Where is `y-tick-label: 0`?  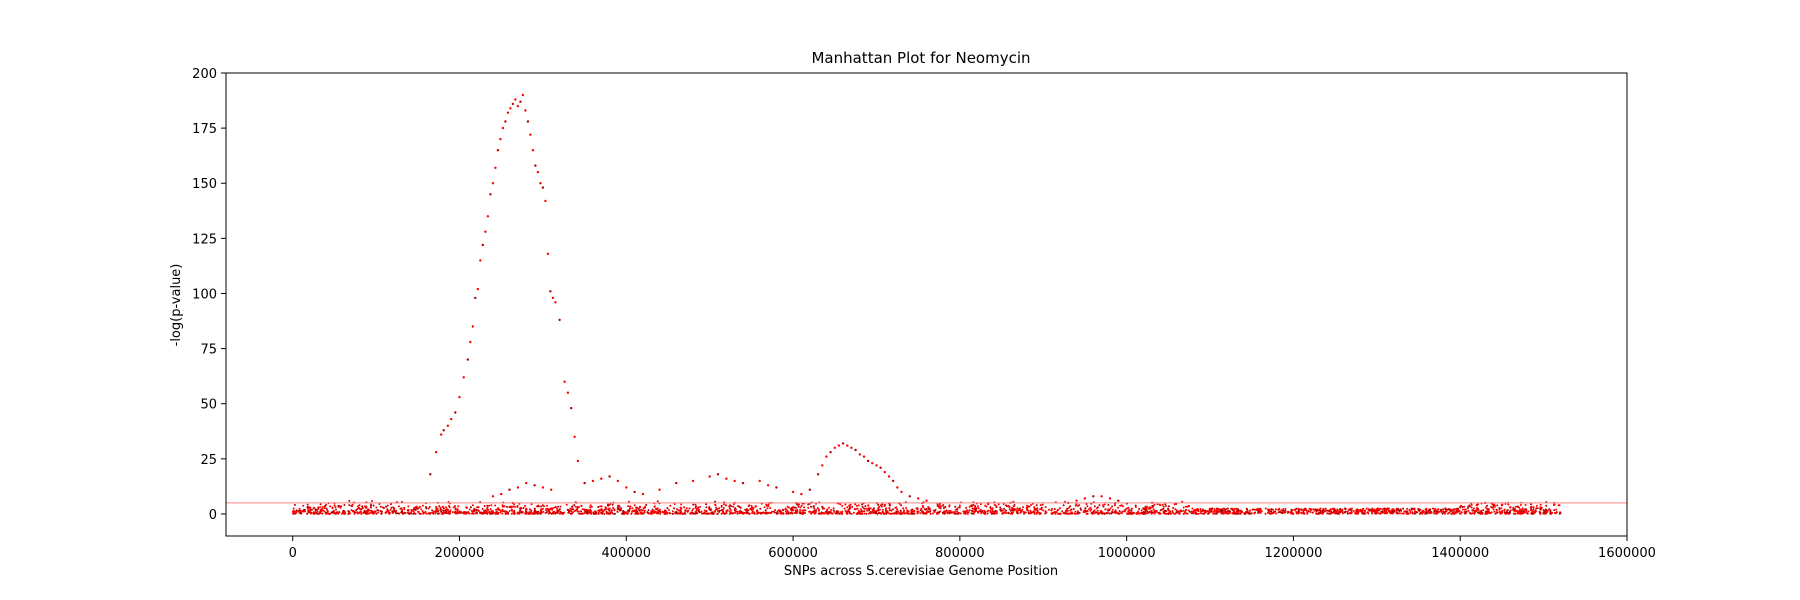
y-tick-label: 0 is located at coordinates (213, 515).